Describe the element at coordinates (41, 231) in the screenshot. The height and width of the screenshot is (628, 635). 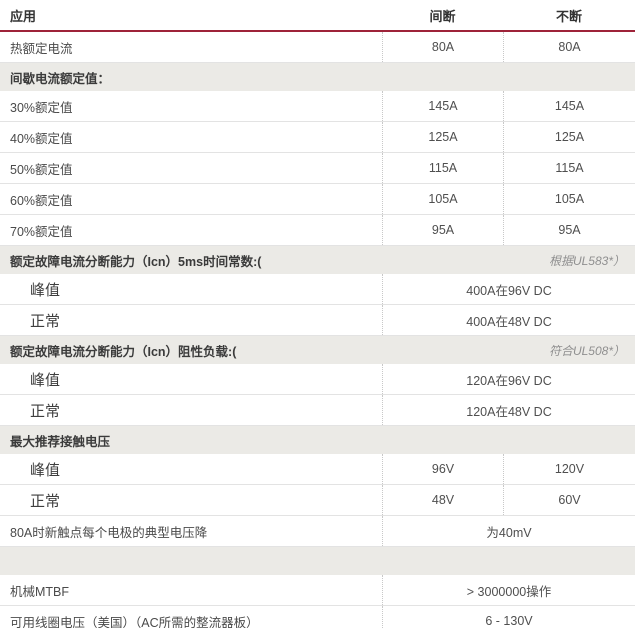
I see `cell-label: 70%额定值` at that location.